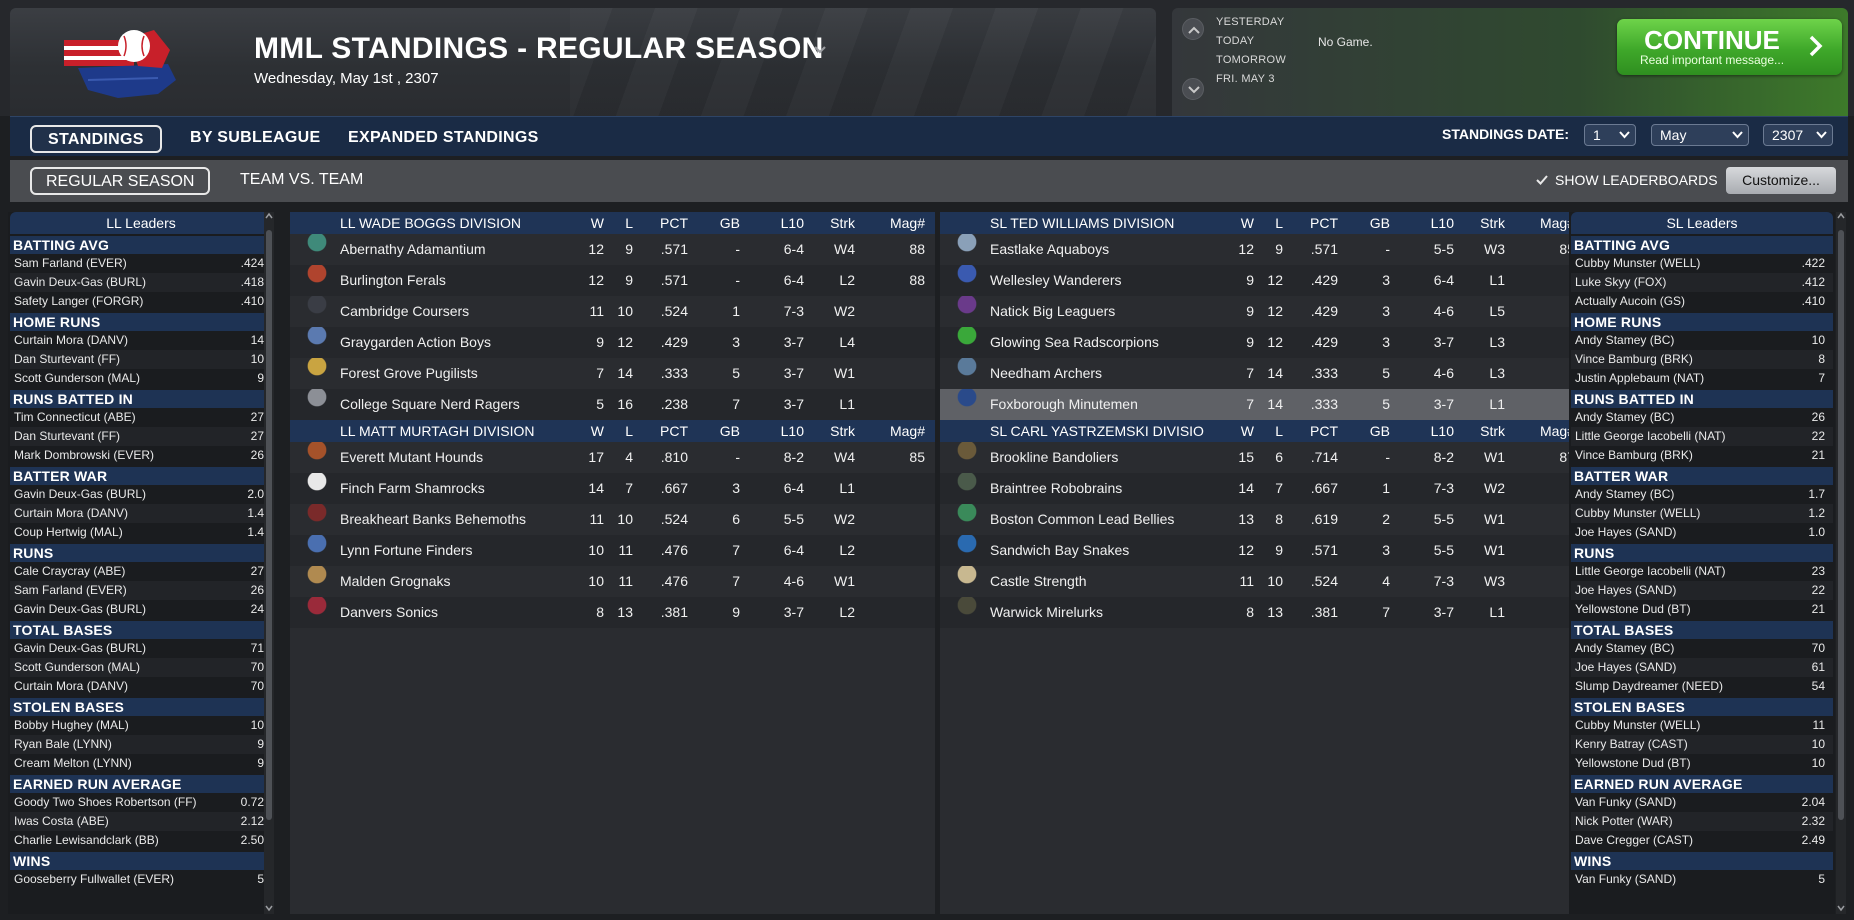 The height and width of the screenshot is (920, 1854). Describe the element at coordinates (1074, 342) in the screenshot. I see `team-name: Glowing Sea Radscorpions` at that location.